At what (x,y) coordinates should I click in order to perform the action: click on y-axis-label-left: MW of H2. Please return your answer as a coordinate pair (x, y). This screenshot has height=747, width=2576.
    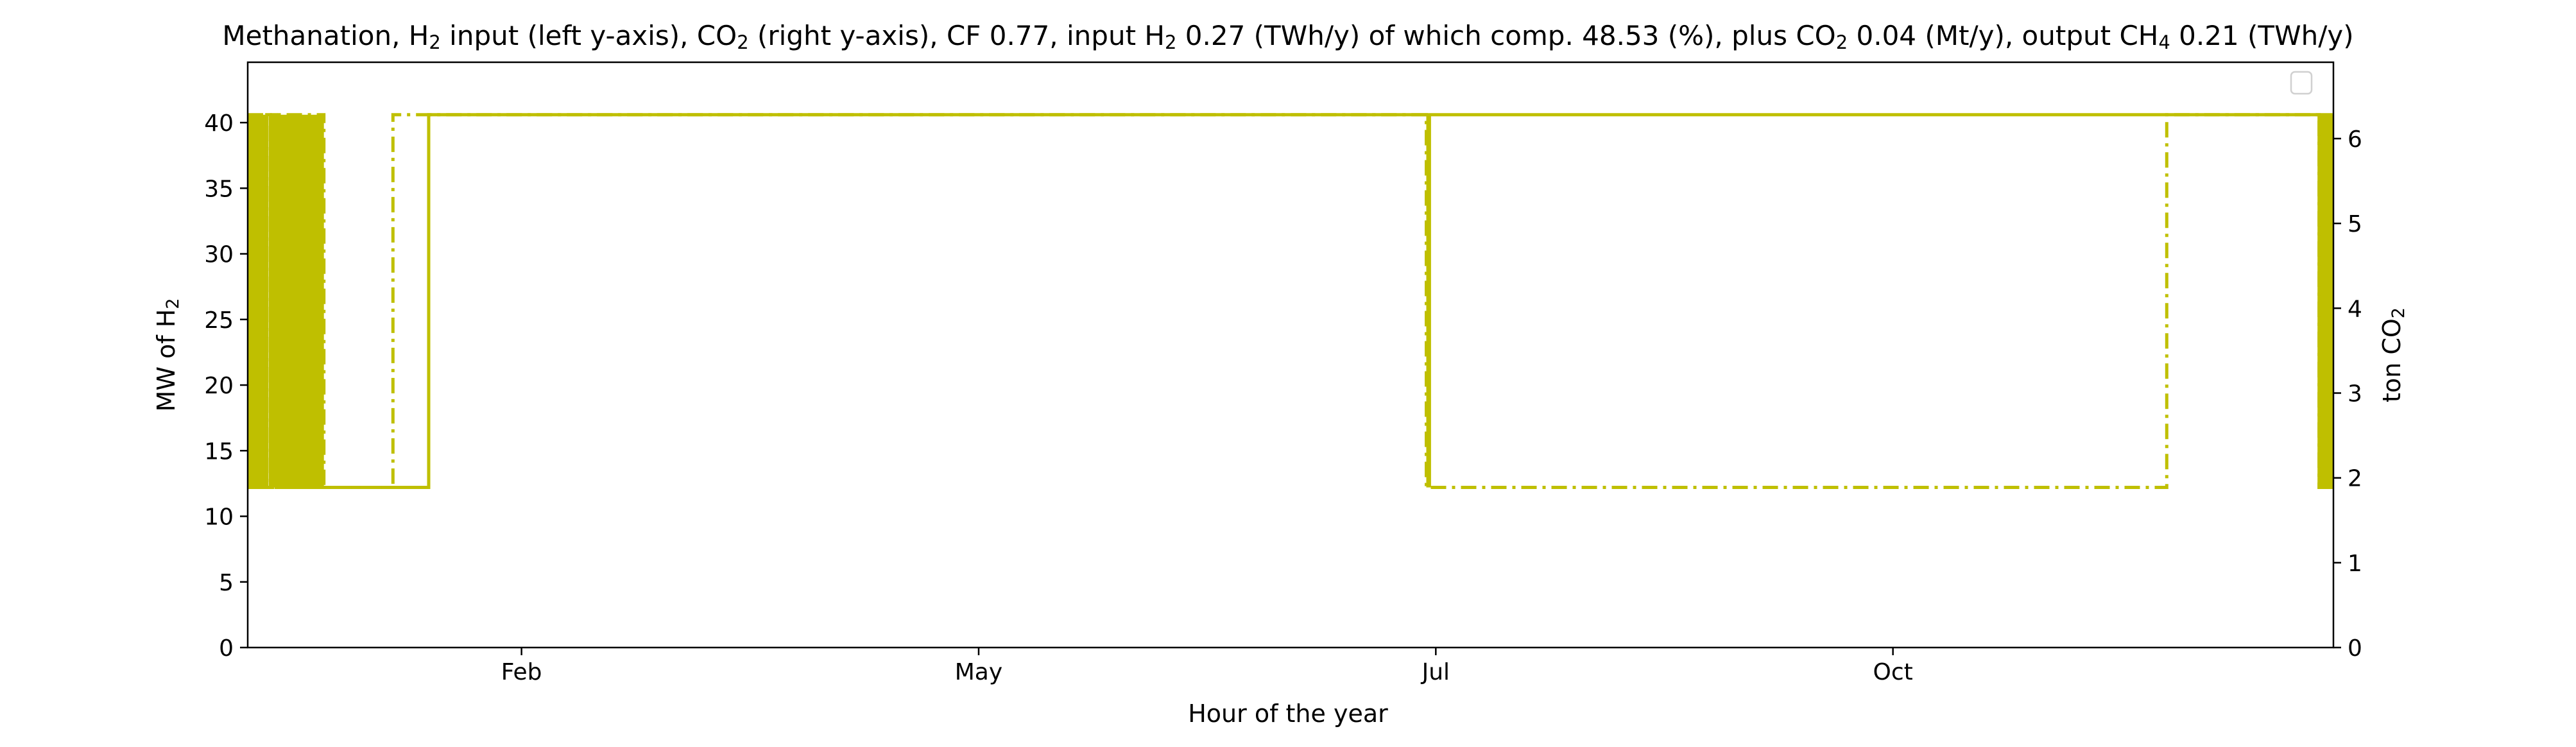
    Looking at the image, I should click on (167, 355).